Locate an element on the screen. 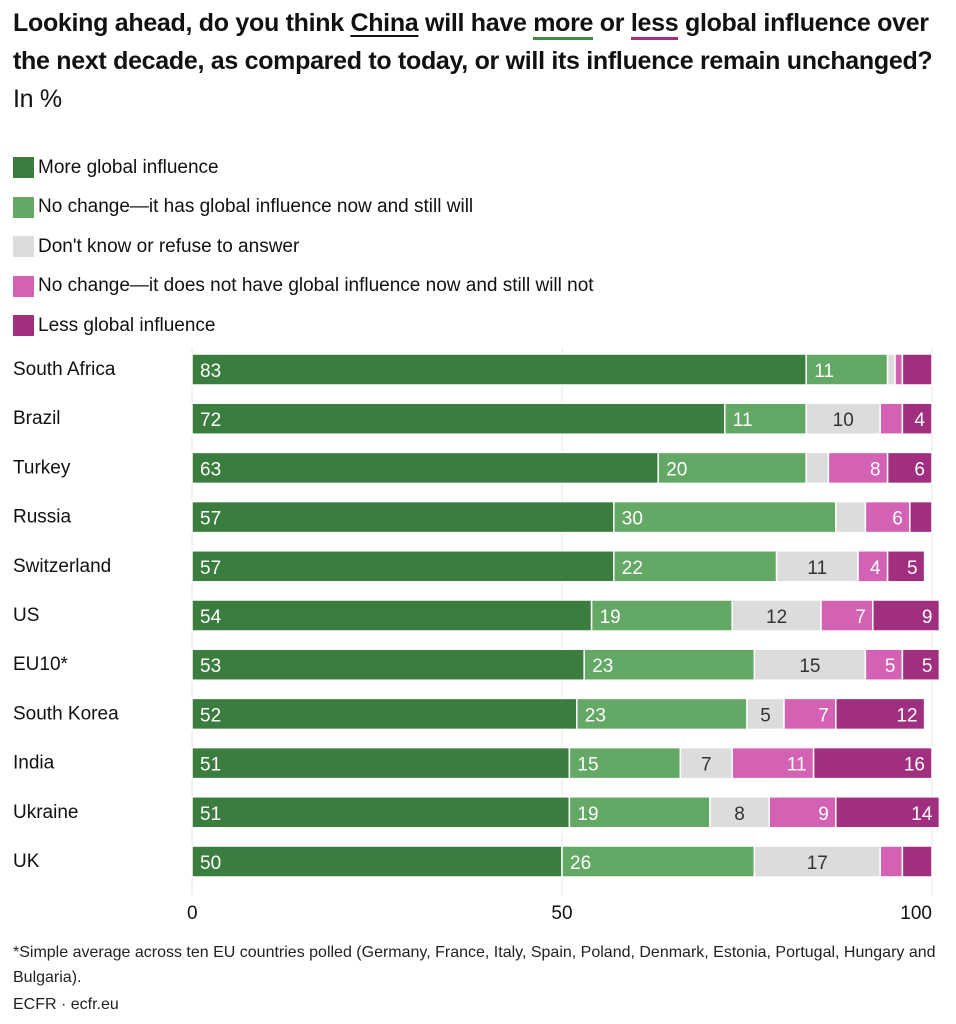 Image resolution: width=956 pixels, height=1024 pixels. x-tick-label: 100 is located at coordinates (916, 913).